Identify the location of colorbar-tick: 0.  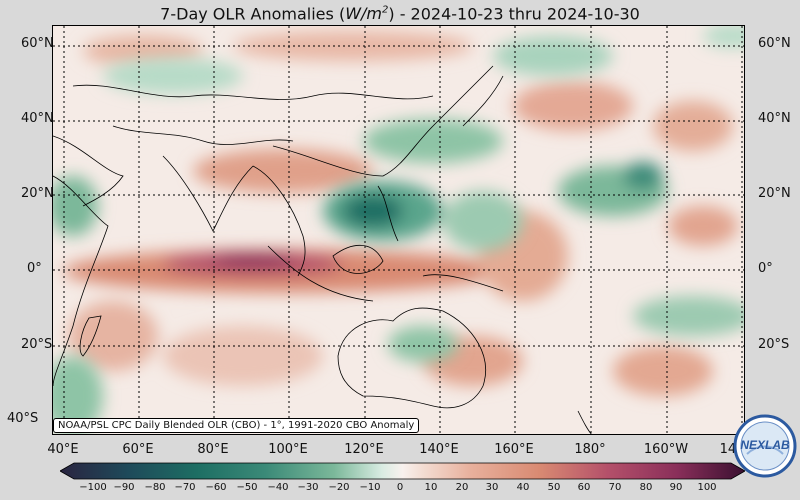
(400, 487).